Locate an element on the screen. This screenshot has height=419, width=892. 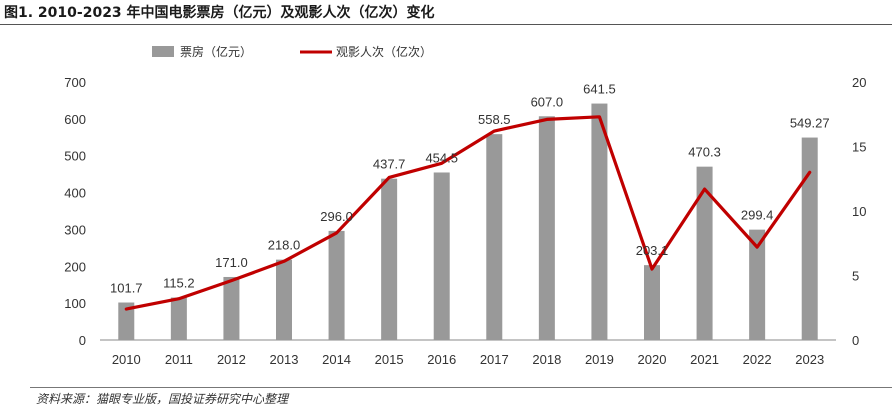
x-axis-tick-label: 2023 is located at coordinates (809, 359).